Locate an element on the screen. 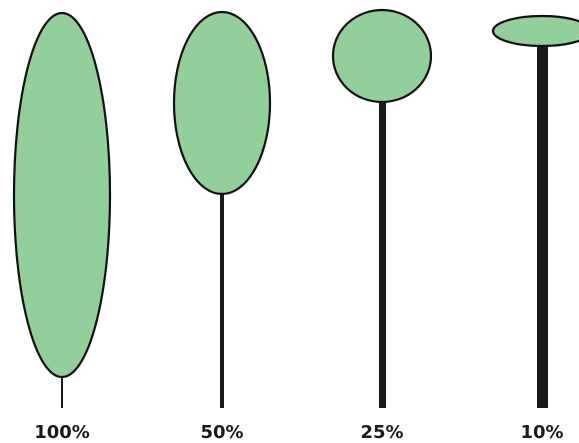 The width and height of the screenshot is (579, 443). figure-10: 10% is located at coordinates (535, 228).